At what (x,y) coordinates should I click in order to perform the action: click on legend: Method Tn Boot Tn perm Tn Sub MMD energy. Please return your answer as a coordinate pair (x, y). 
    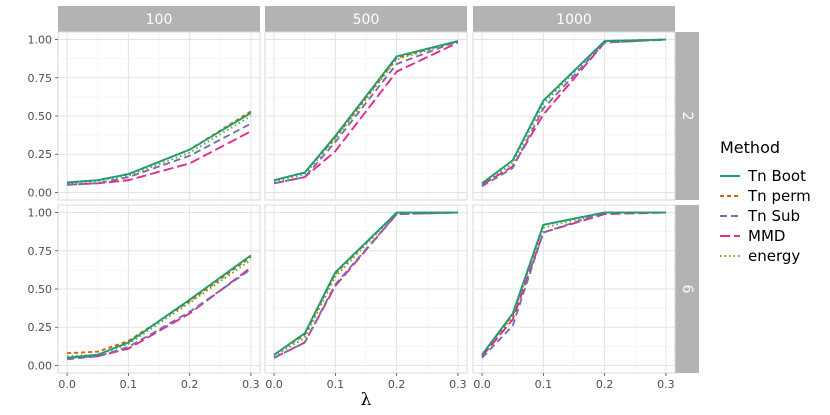
    Looking at the image, I should click on (765, 201).